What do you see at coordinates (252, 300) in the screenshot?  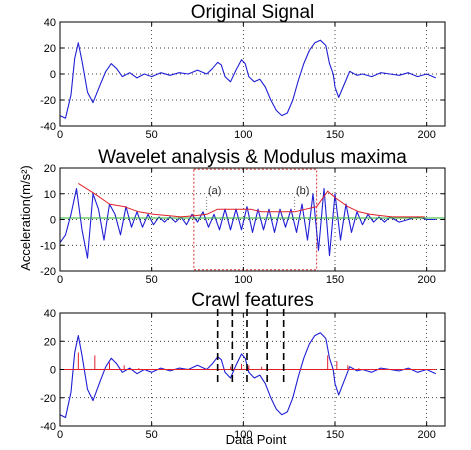 I see `panel-title: Crawl features` at bounding box center [252, 300].